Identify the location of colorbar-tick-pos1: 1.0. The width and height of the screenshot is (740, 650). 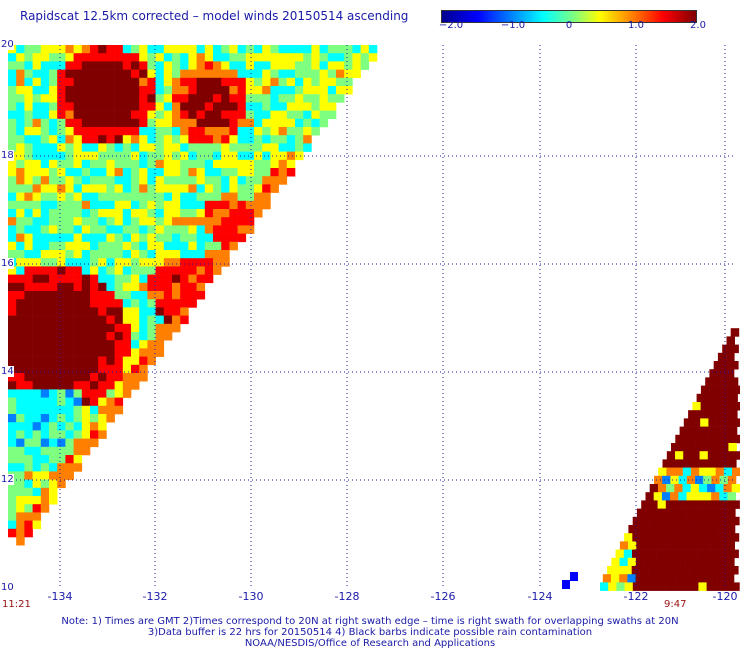
(636, 25).